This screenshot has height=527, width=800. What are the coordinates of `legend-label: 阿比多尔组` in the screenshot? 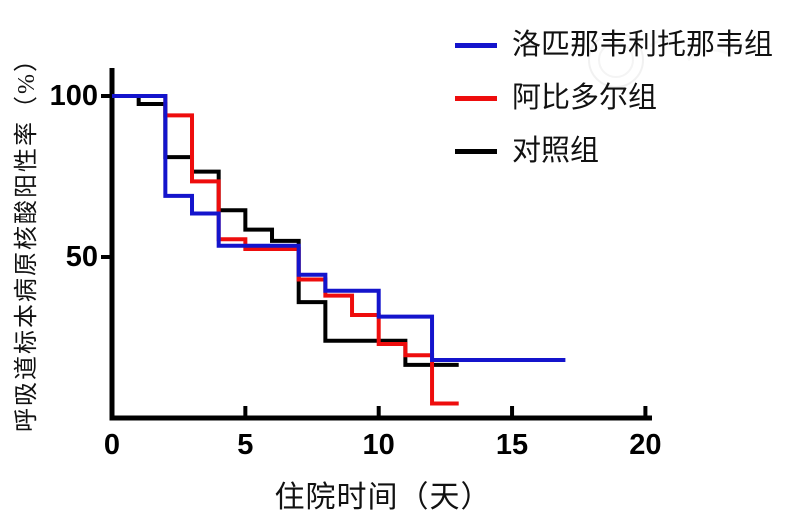 It's located at (585, 98).